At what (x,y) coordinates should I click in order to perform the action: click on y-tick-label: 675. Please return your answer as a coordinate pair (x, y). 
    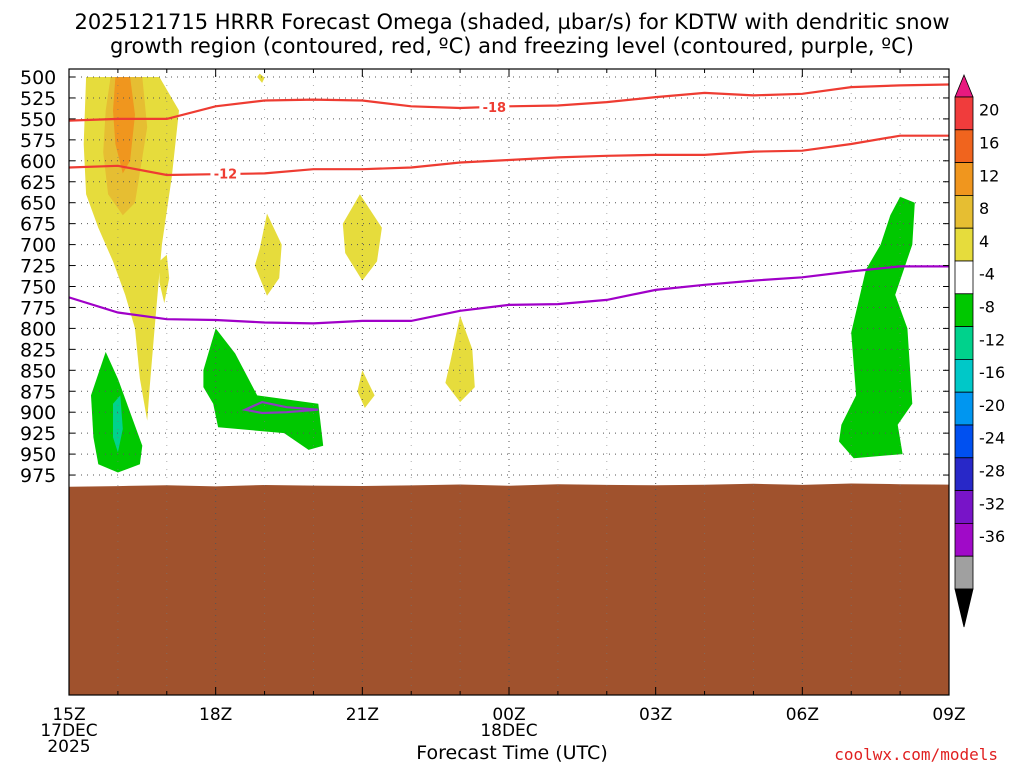
    Looking at the image, I should click on (38, 225).